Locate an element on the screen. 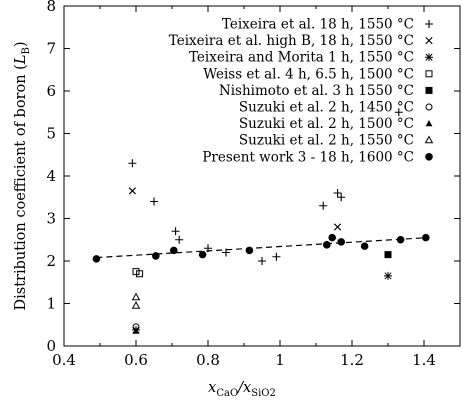  y-tick-label: 4 is located at coordinates (51, 176).